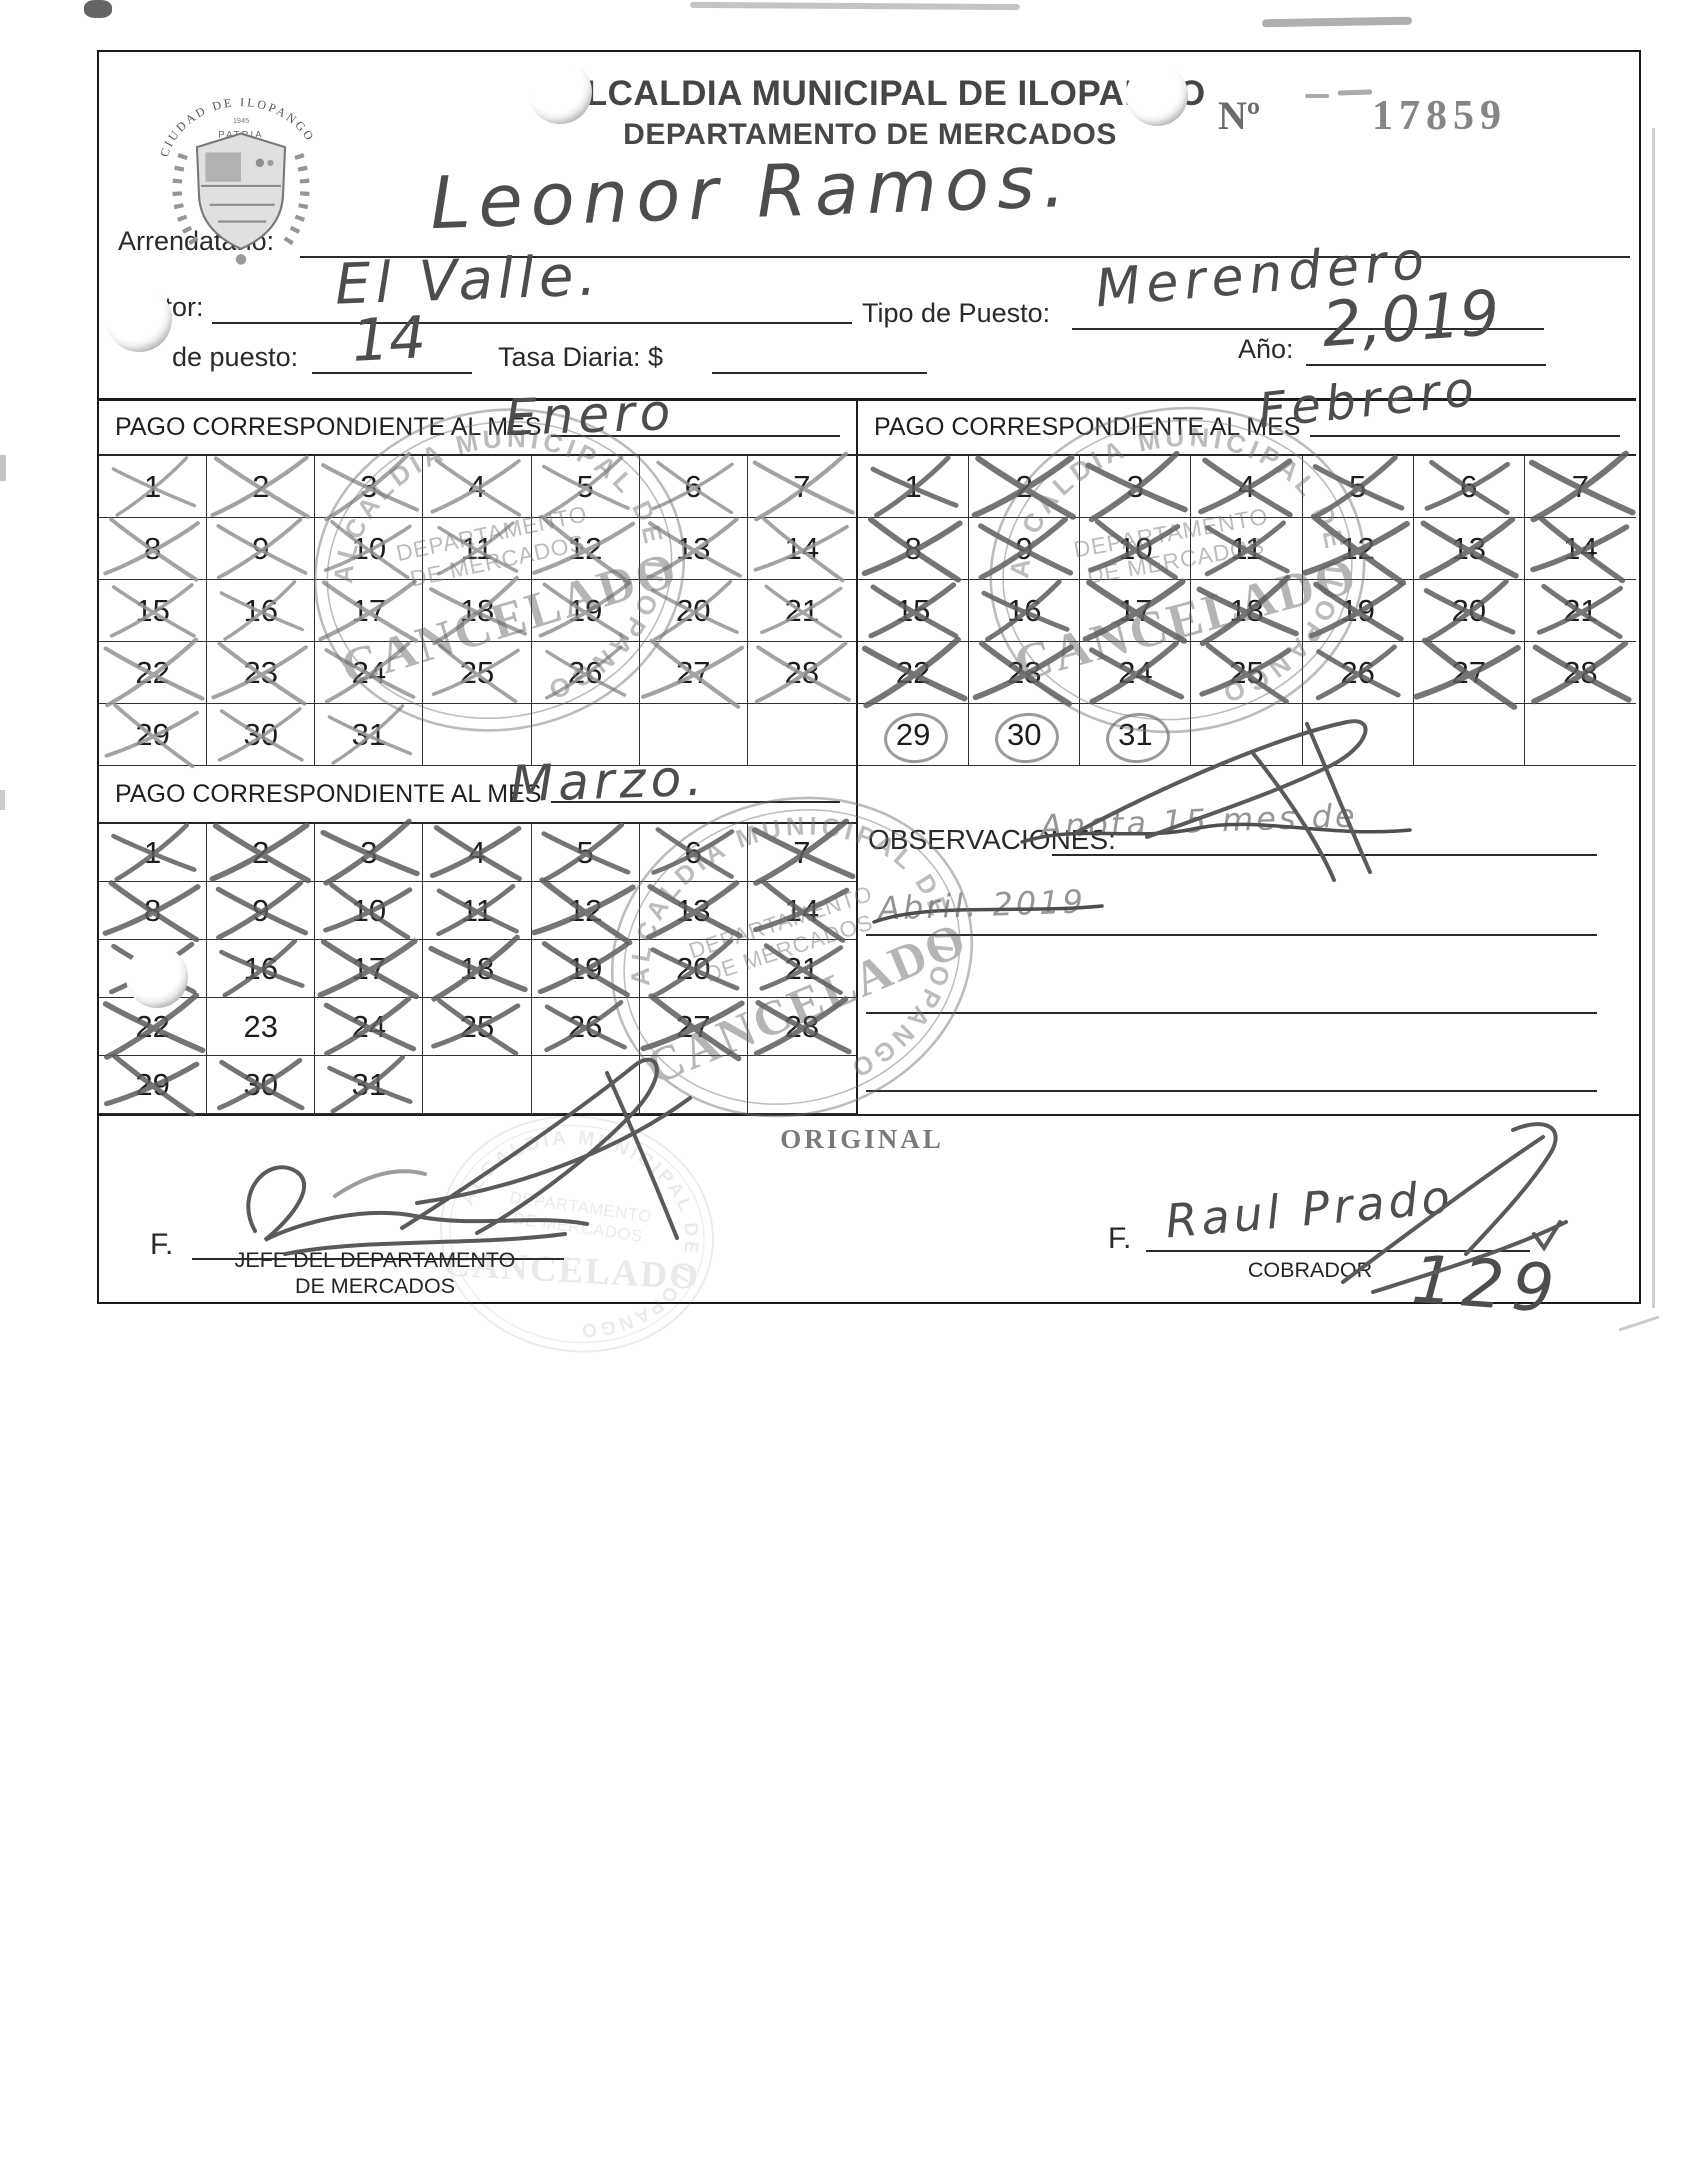 This screenshot has height=2165, width=1693. What do you see at coordinates (581, 357) in the screenshot?
I see `tasa-diaria-label: Tasa Diaria: $` at bounding box center [581, 357].